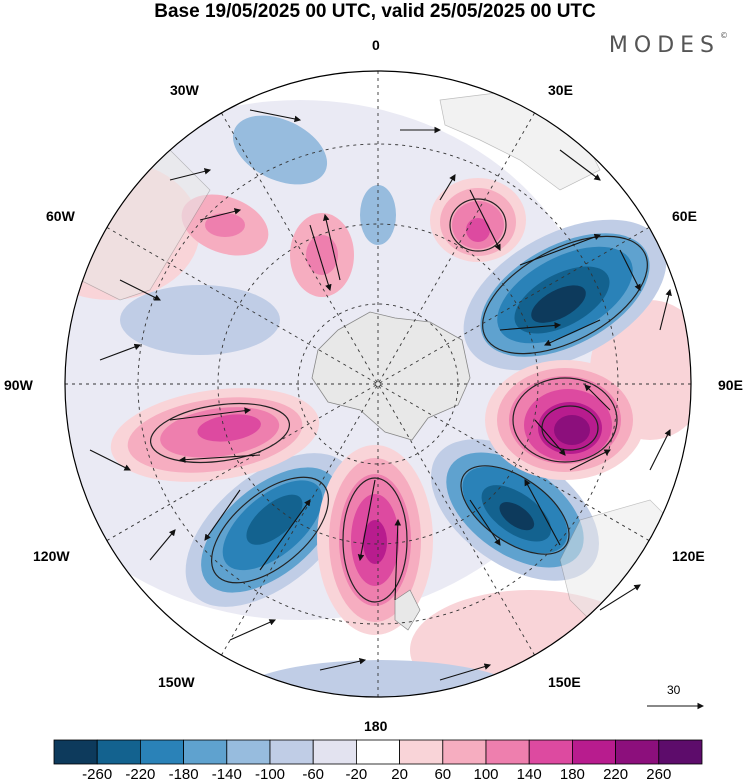 The height and width of the screenshot is (783, 750). Describe the element at coordinates (684, 216) in the screenshot. I see `lon-label-60e: 60E` at that location.